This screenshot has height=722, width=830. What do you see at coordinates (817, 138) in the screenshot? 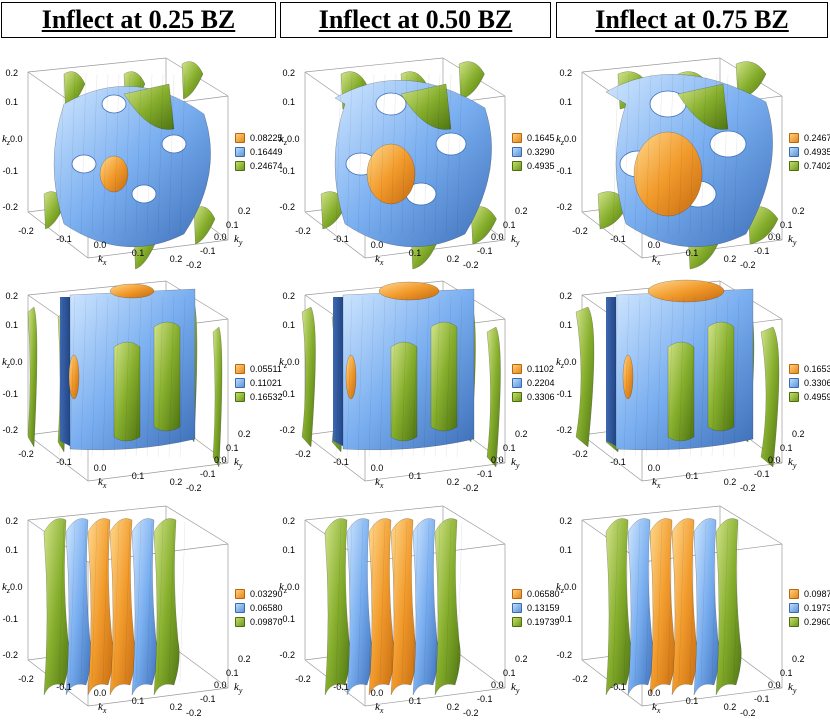
I see `legend-value: 0.2467` at bounding box center [817, 138].